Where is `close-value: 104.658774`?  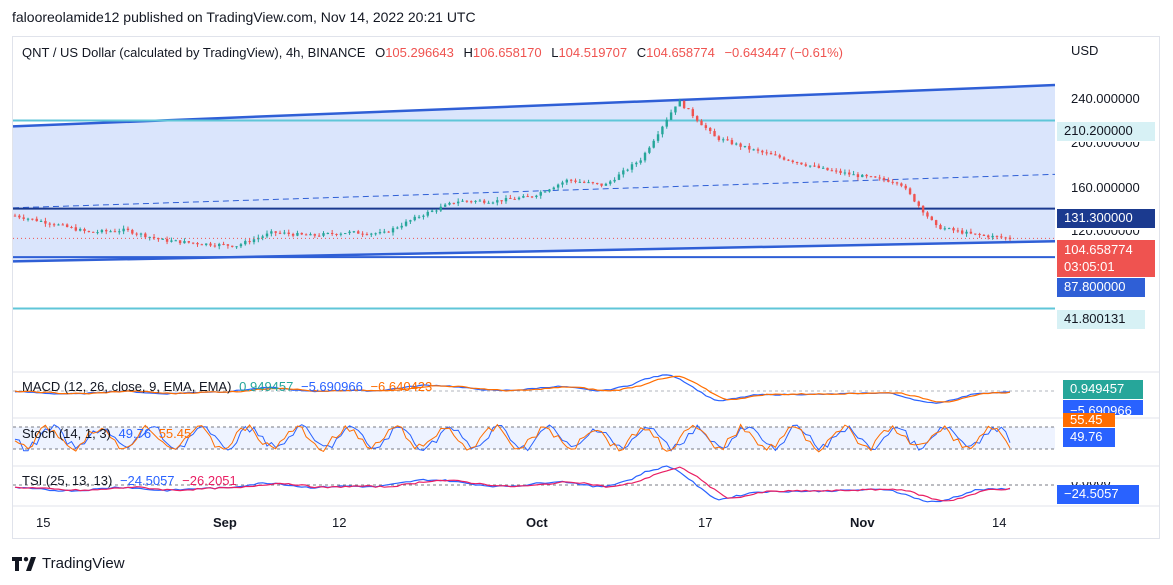
close-value: 104.658774 is located at coordinates (680, 52).